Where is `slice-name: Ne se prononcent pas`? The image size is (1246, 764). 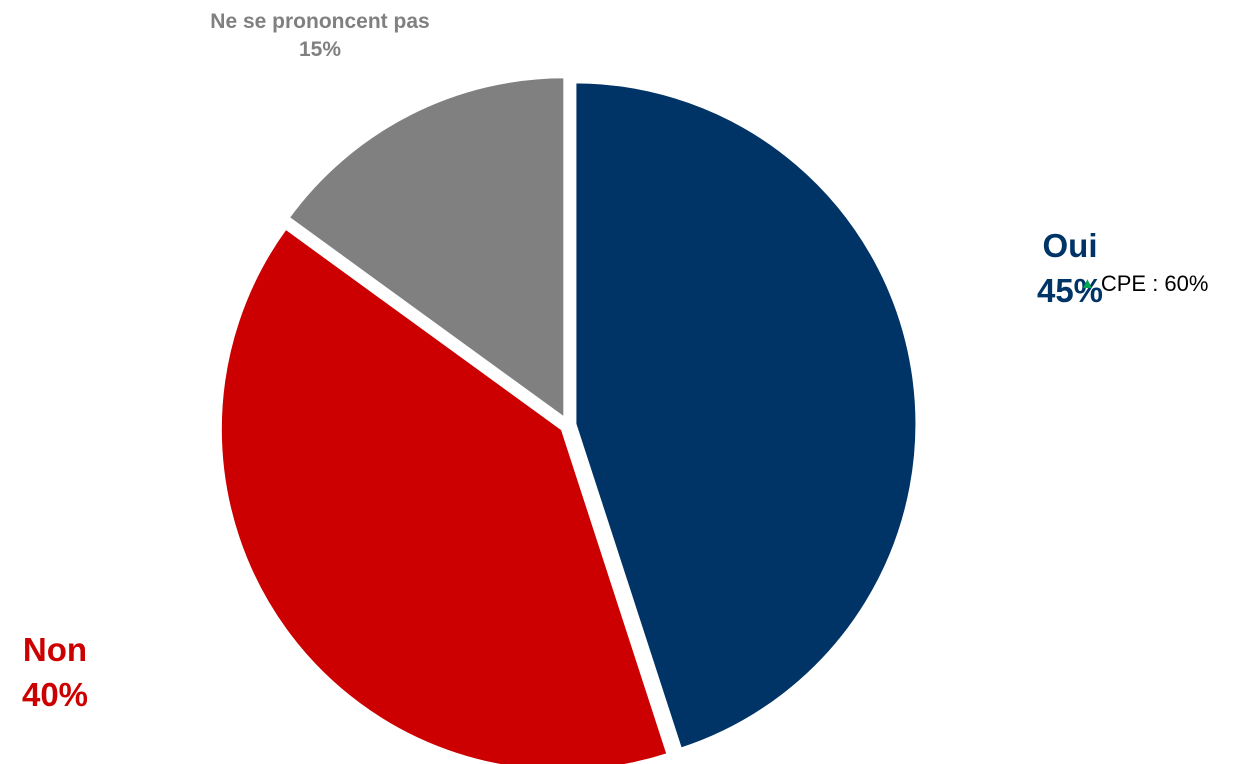
slice-name: Ne se prononcent pas is located at coordinates (320, 21).